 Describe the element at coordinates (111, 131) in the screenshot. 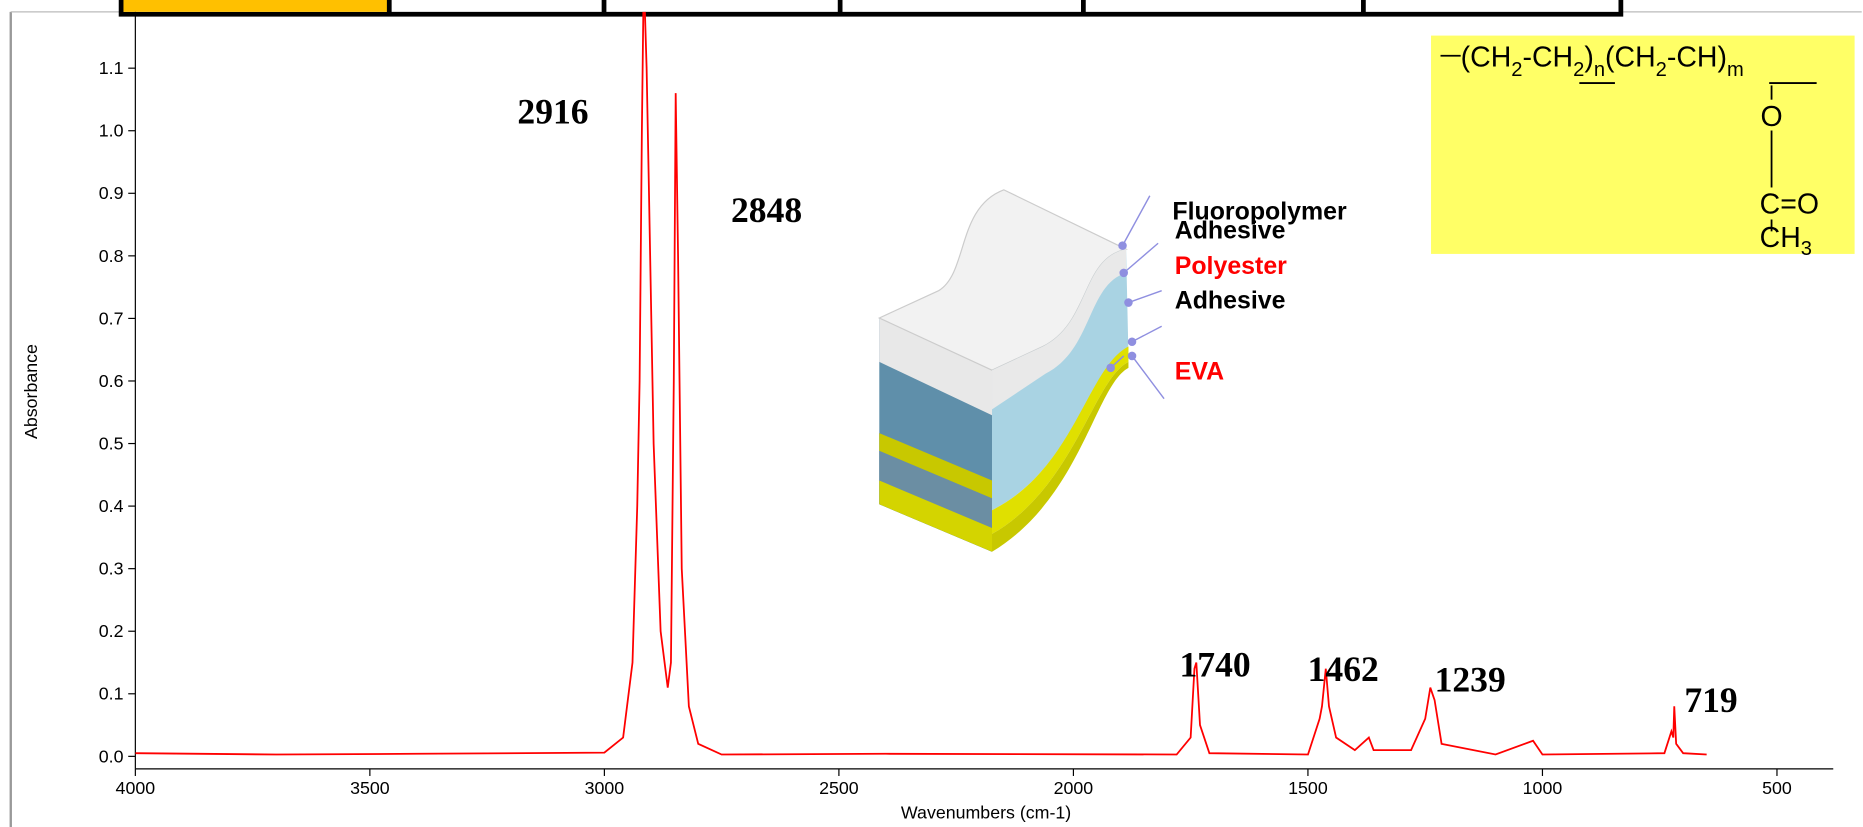

I see `y-tick-label: 1.0` at that location.